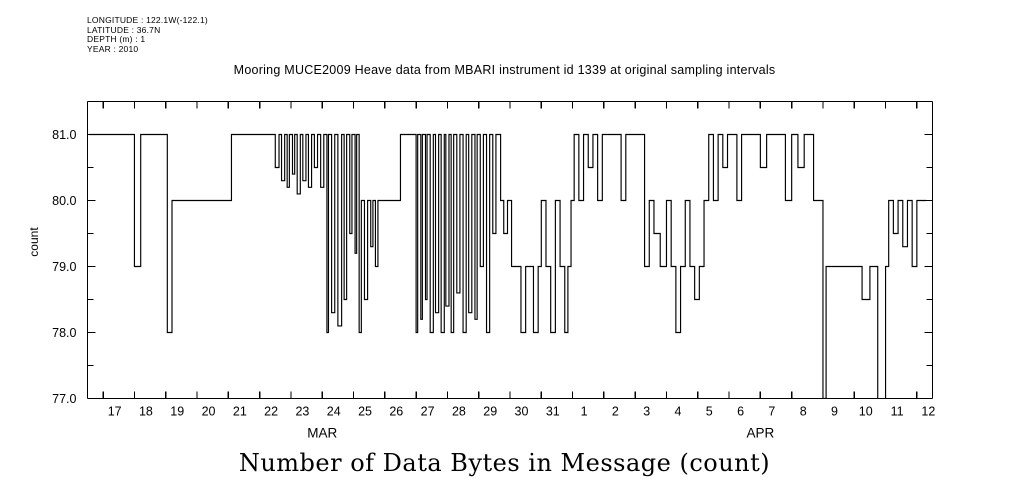 This screenshot has height=504, width=1009. Describe the element at coordinates (928, 412) in the screenshot. I see `x-tick-label: 12` at that location.